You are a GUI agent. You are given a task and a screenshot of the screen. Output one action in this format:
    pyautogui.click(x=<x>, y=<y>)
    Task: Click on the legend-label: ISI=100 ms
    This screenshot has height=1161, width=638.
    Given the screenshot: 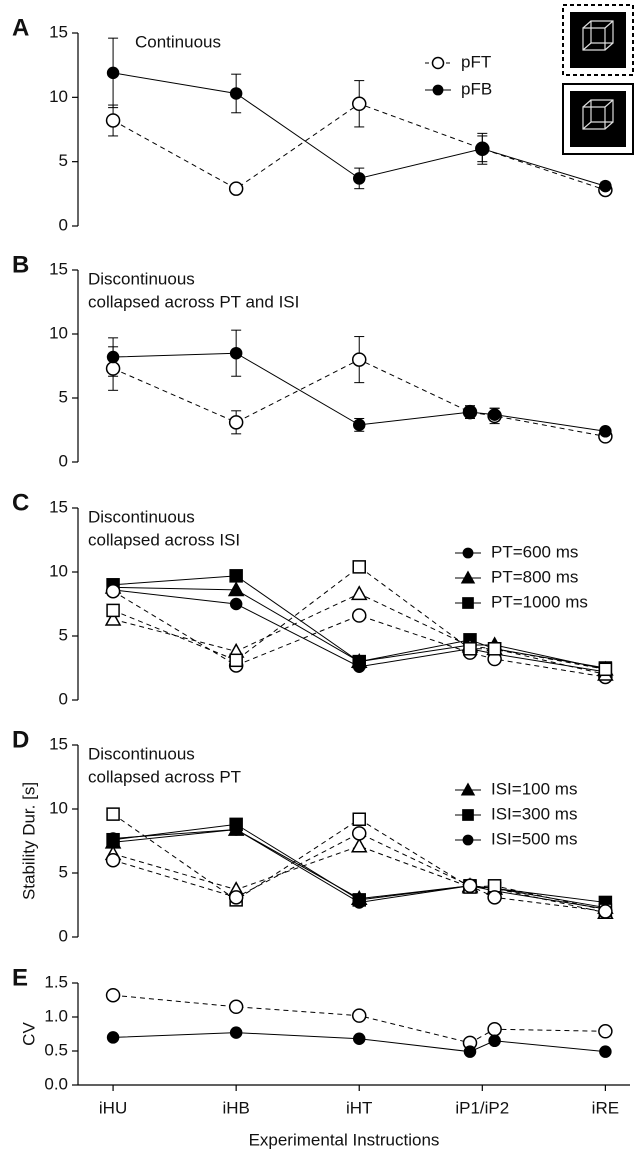 What is the action you would take?
    pyautogui.click(x=534, y=788)
    